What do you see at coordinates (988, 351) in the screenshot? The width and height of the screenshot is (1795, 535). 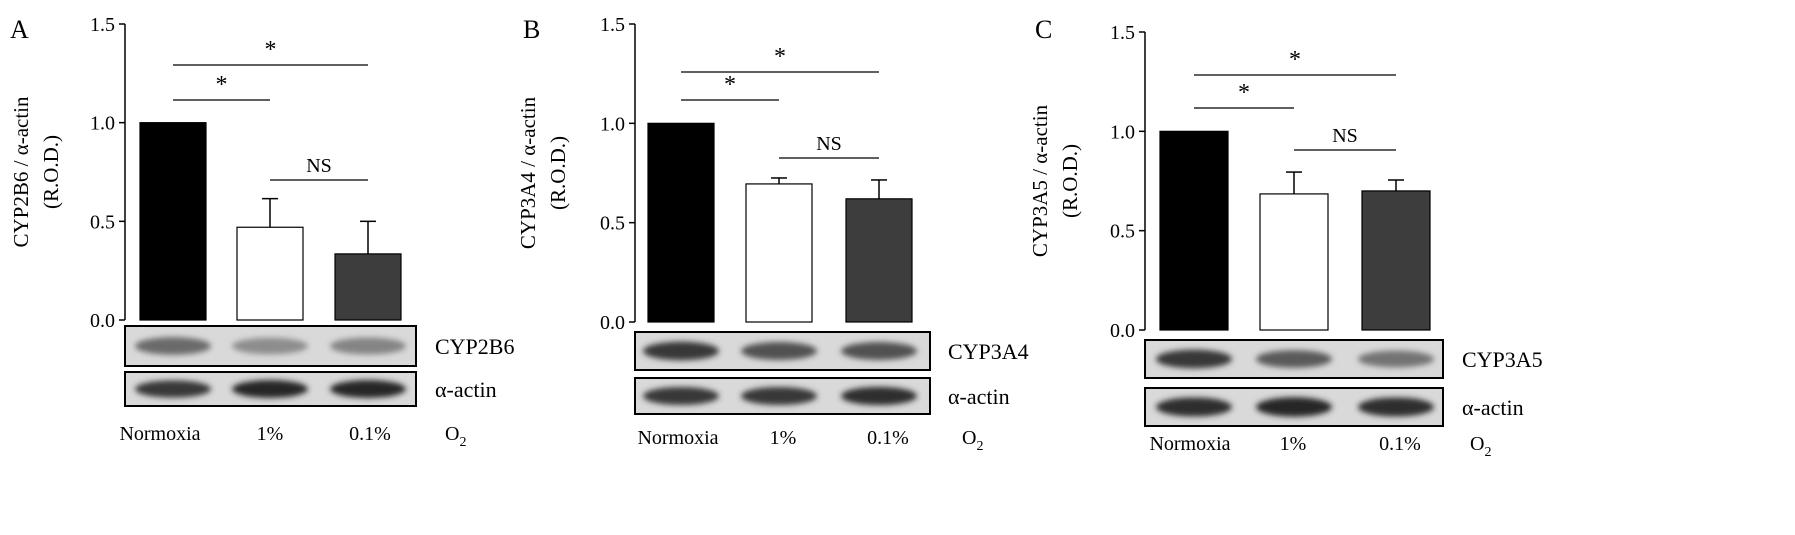 I see `blot-label: CYP3A4` at bounding box center [988, 351].